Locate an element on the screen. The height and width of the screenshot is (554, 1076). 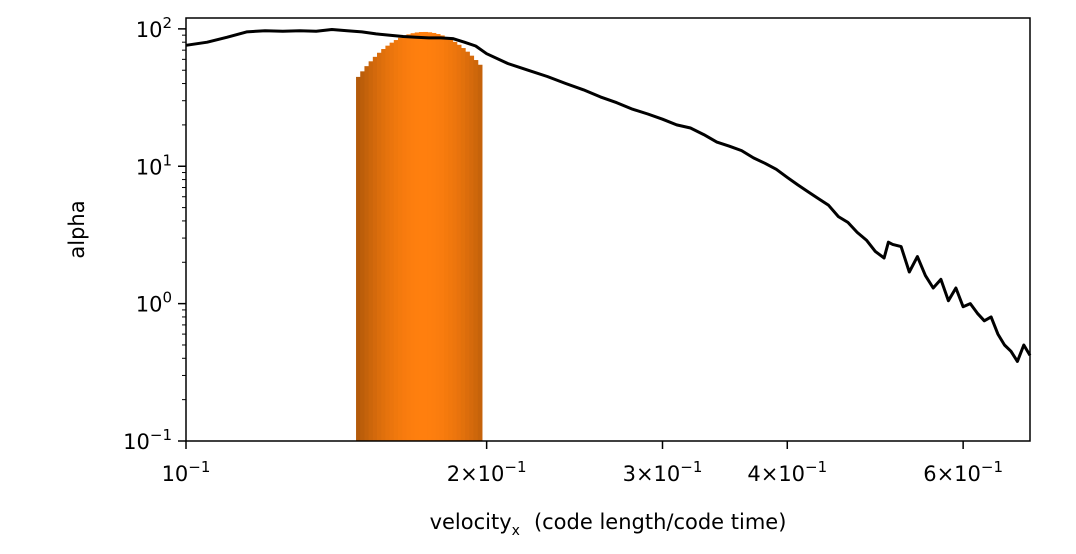
x-axis-label-main: velocity is located at coordinates (471, 522).